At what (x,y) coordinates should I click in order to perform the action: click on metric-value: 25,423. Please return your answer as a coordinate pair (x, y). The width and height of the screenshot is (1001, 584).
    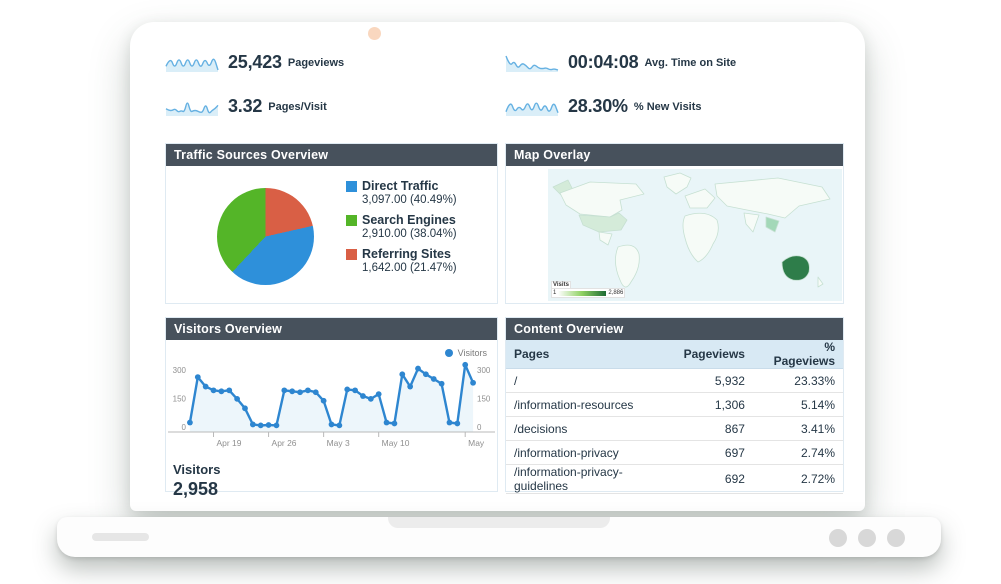
    Looking at the image, I should click on (255, 61).